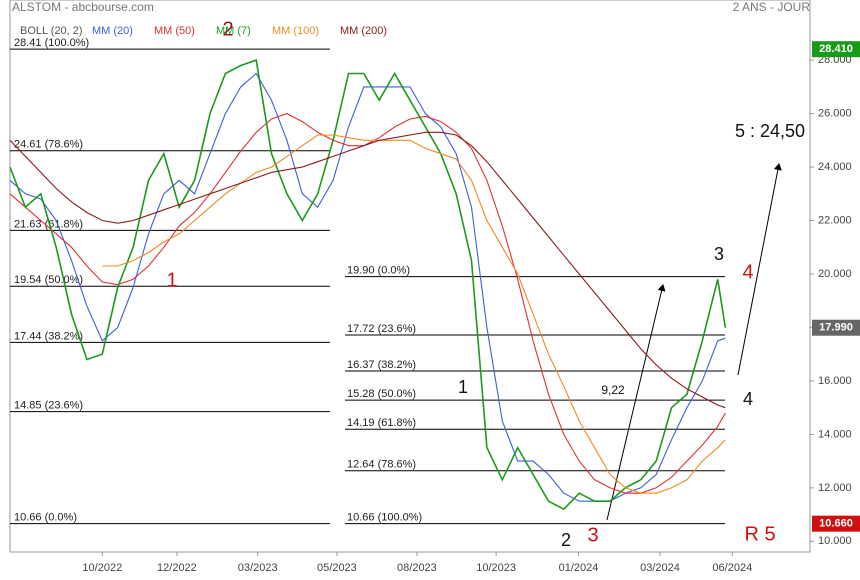 The image size is (860, 580). Describe the element at coordinates (83, 7) in the screenshot. I see `chart-title: ALSTOM - abcbourse.com` at that location.